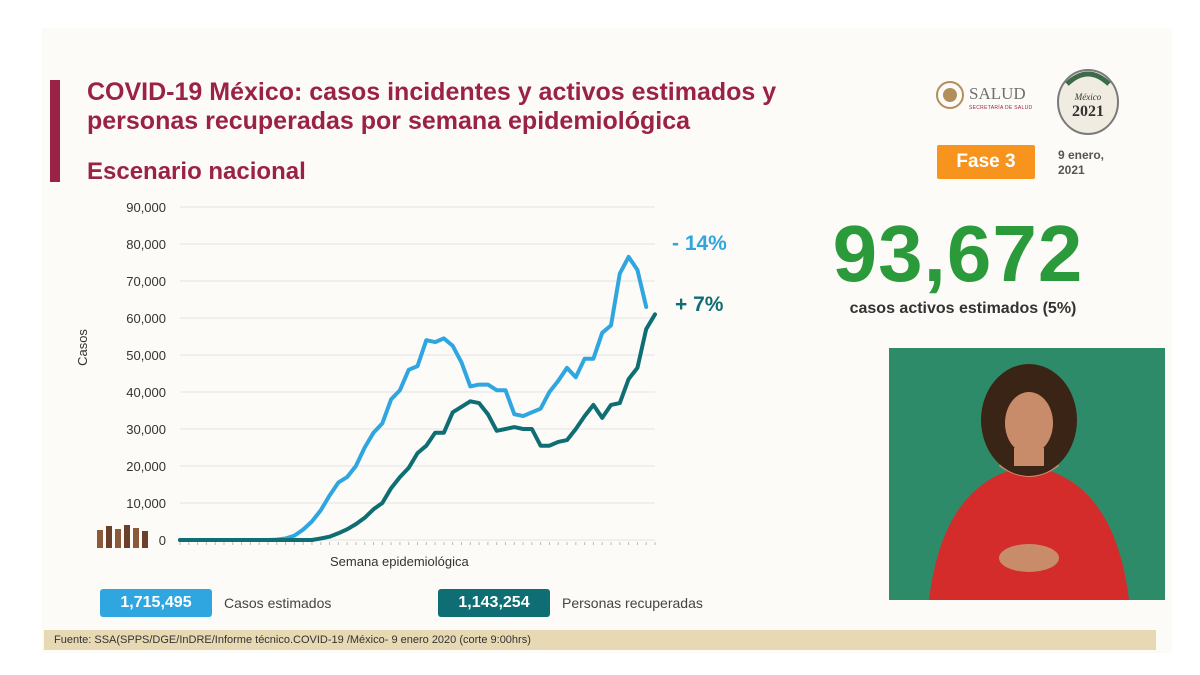 The width and height of the screenshot is (1200, 675). I want to click on svg-text: 2021, so click(1088, 111).